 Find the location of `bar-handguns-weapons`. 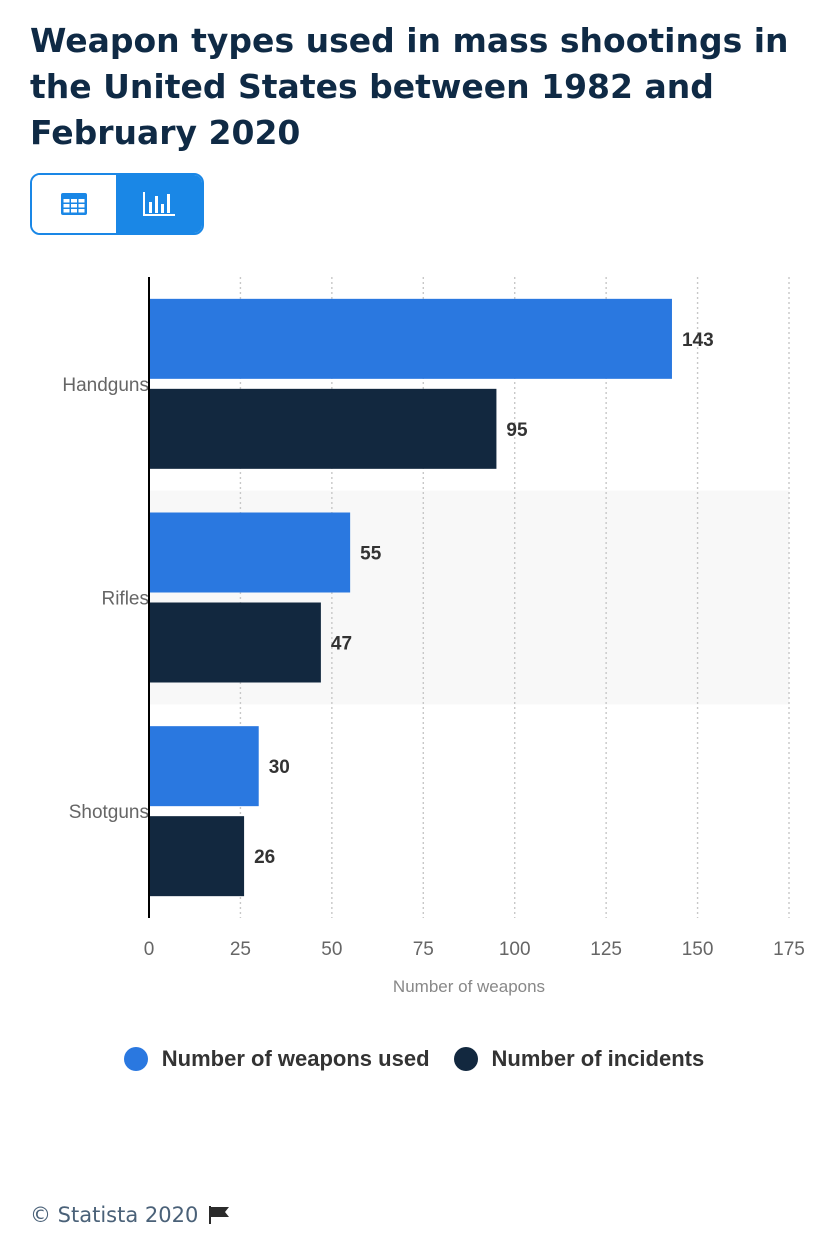

bar-handguns-weapons is located at coordinates (410, 338).